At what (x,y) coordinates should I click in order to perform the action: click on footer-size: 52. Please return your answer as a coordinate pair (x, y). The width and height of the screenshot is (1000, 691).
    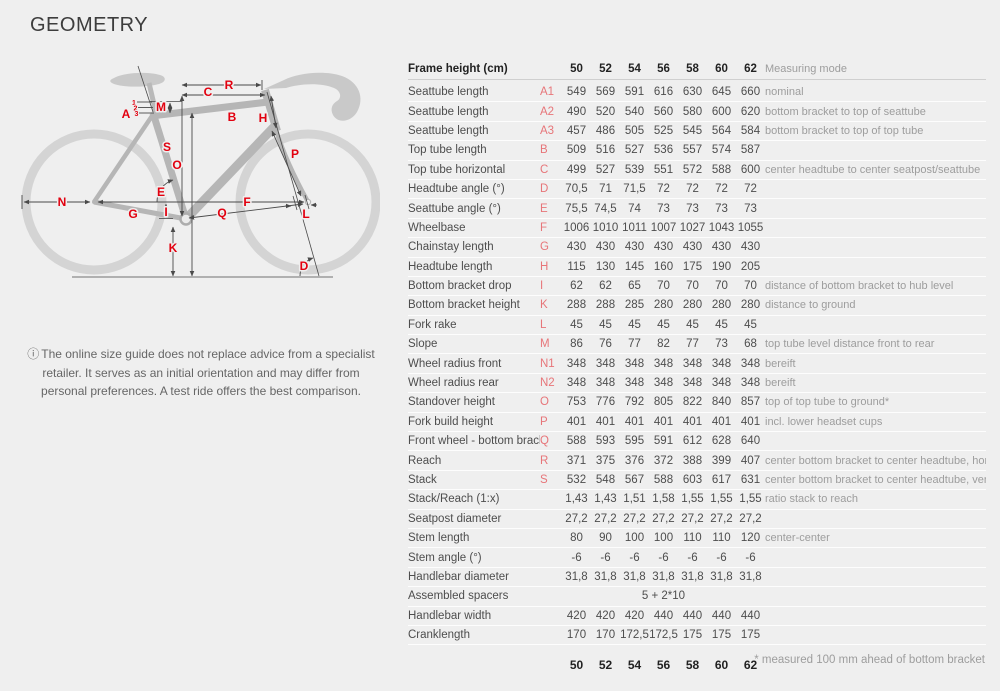
    Looking at the image, I should click on (605, 665).